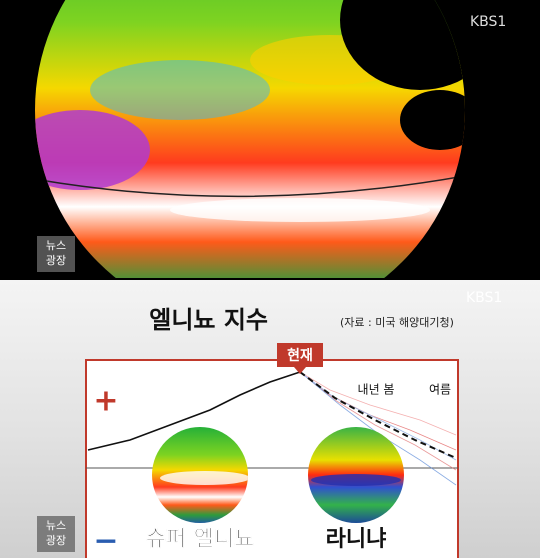  What do you see at coordinates (300, 370) in the screenshot?
I see `now-marker-pointer` at bounding box center [300, 370].